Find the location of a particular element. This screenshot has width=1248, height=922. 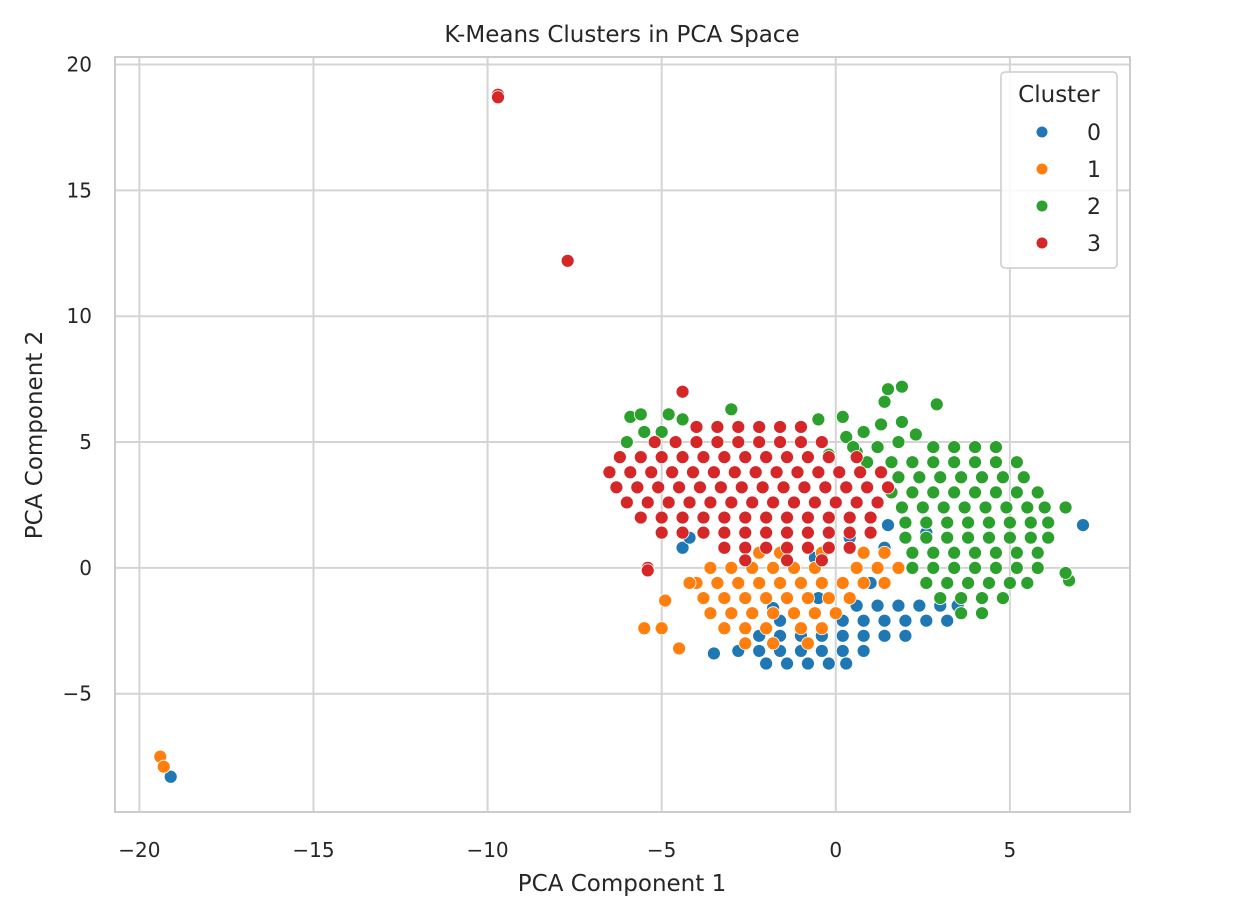

legend-label: 3 is located at coordinates (1094, 244).